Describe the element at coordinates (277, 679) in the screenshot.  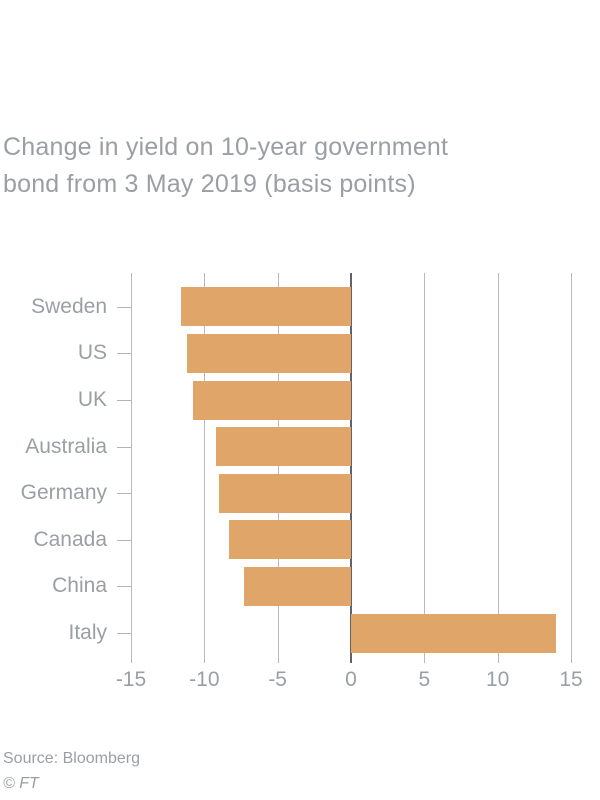
I see `x-tick-label--5: -5` at that location.